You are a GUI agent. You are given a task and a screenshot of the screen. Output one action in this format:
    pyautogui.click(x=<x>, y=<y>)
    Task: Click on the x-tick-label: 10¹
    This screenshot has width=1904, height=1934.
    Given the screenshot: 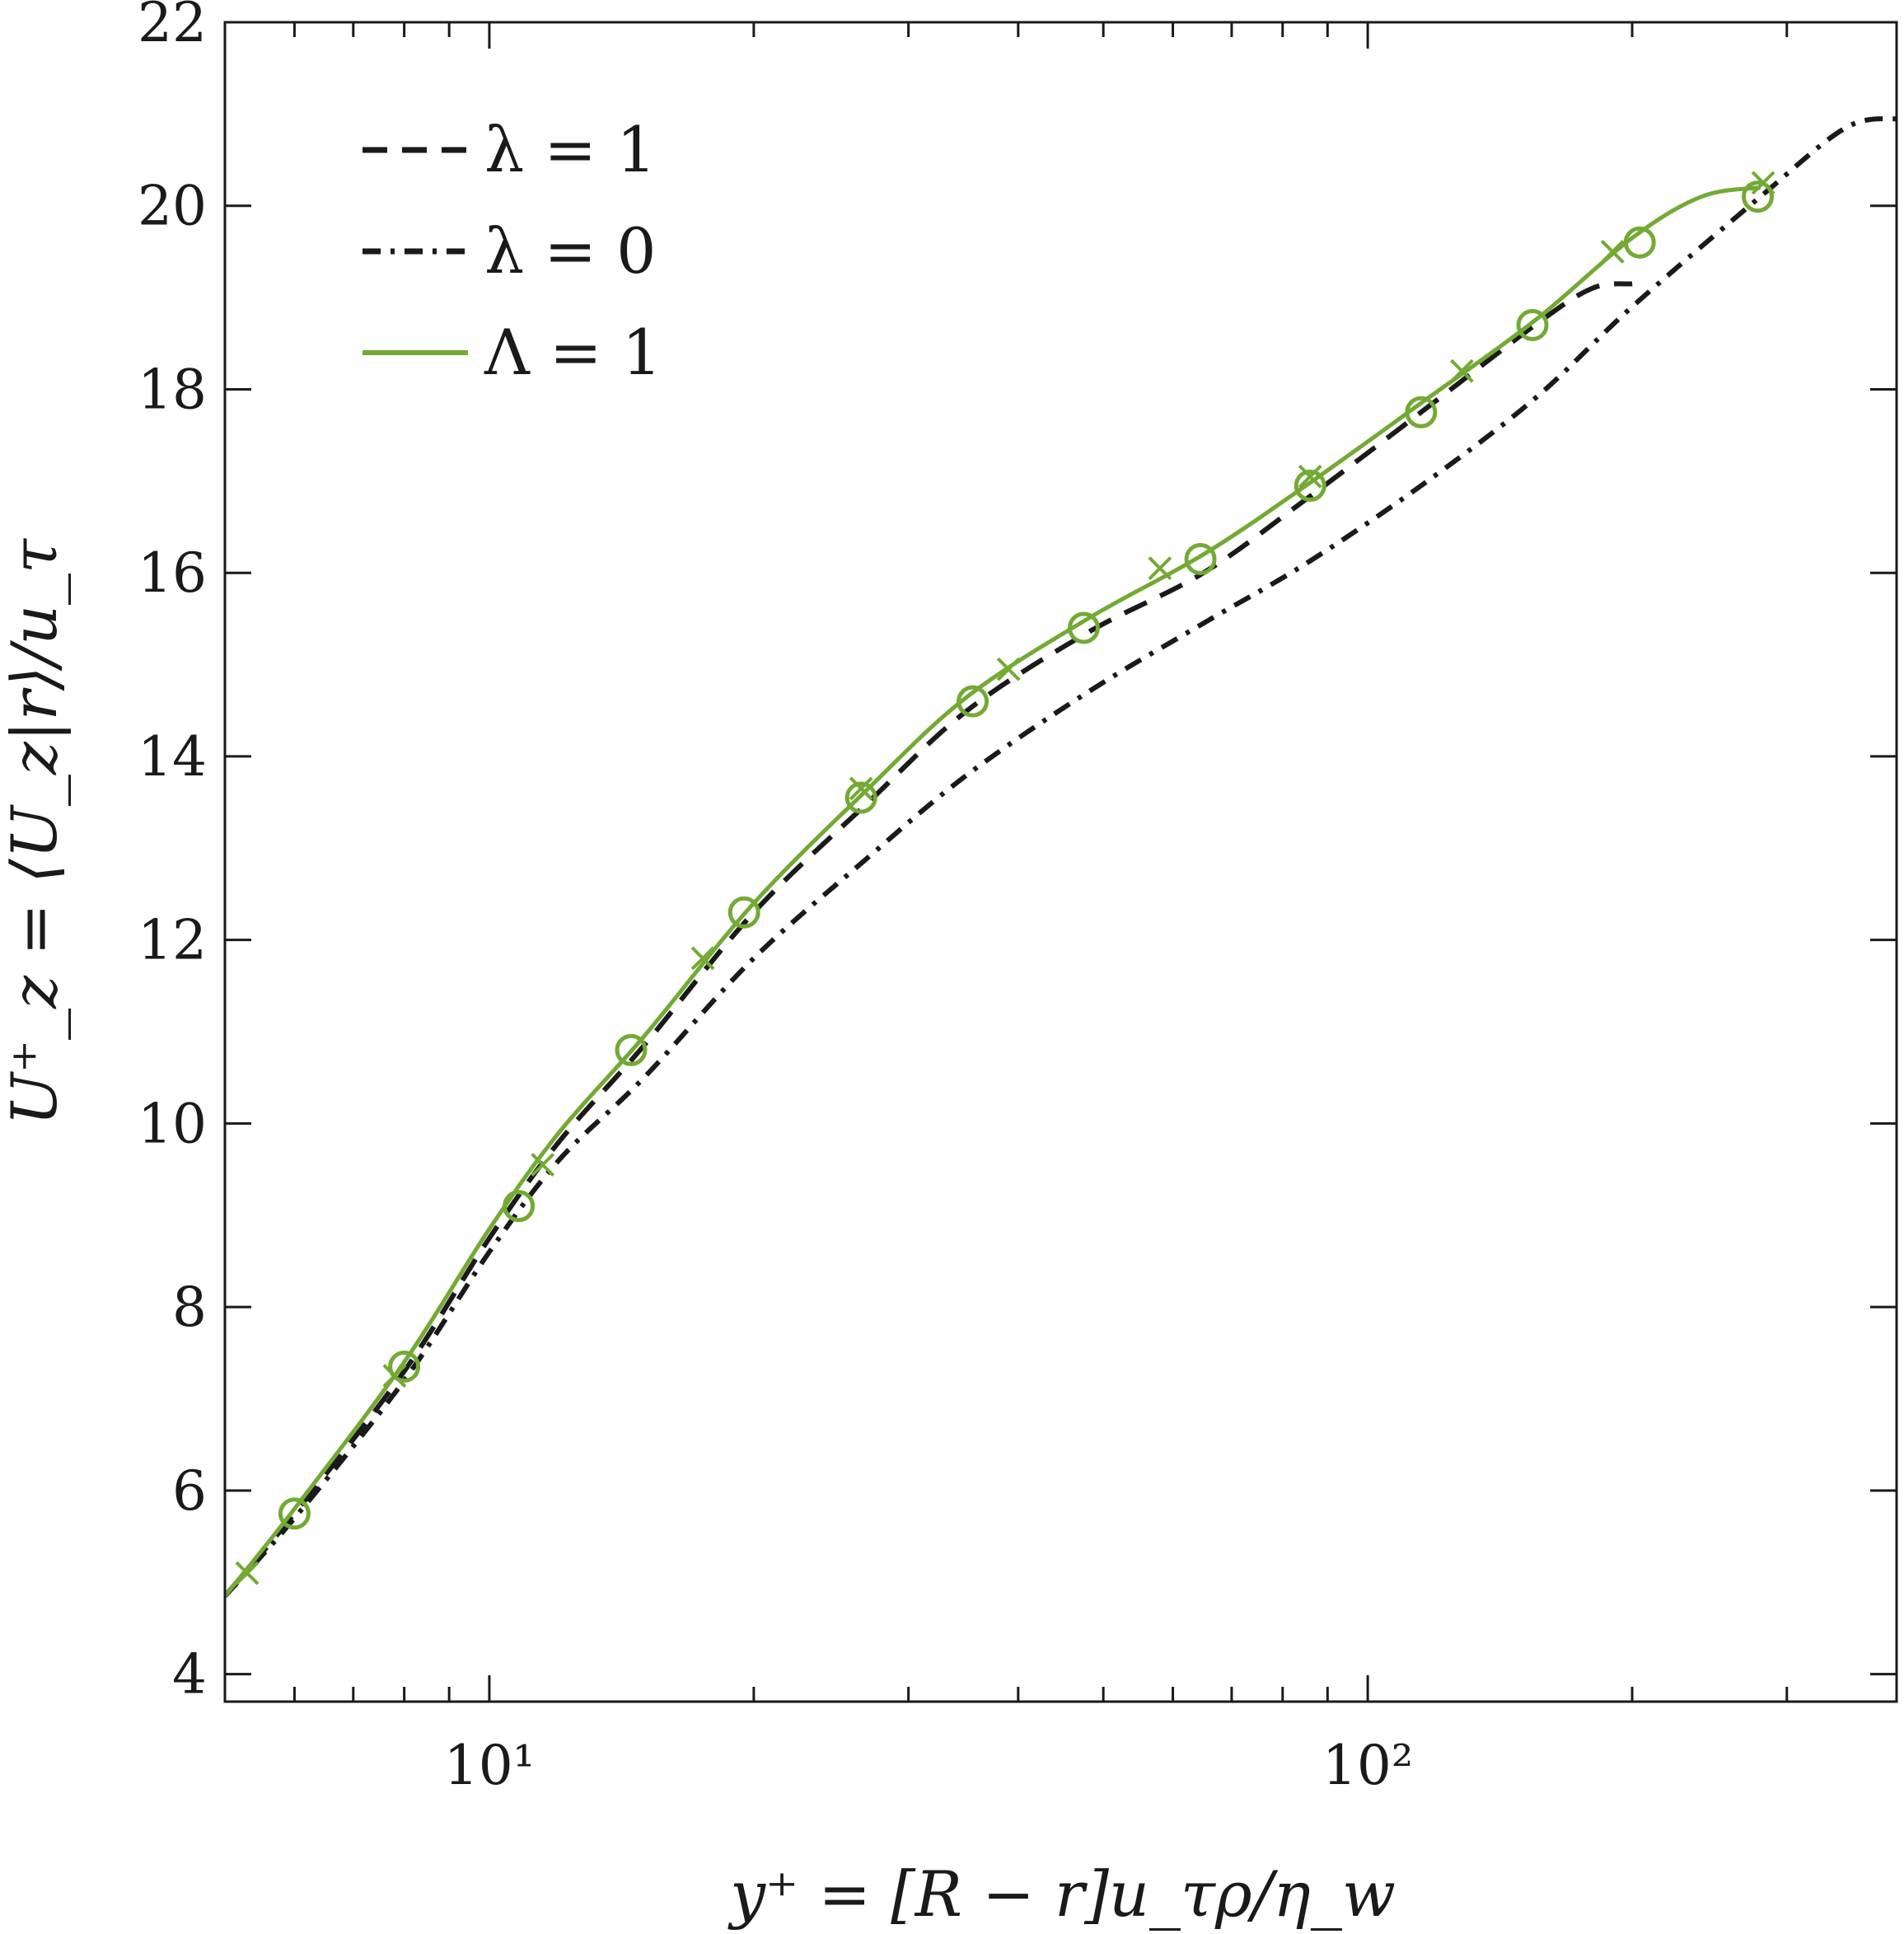 What is the action you would take?
    pyautogui.click(x=489, y=1766)
    